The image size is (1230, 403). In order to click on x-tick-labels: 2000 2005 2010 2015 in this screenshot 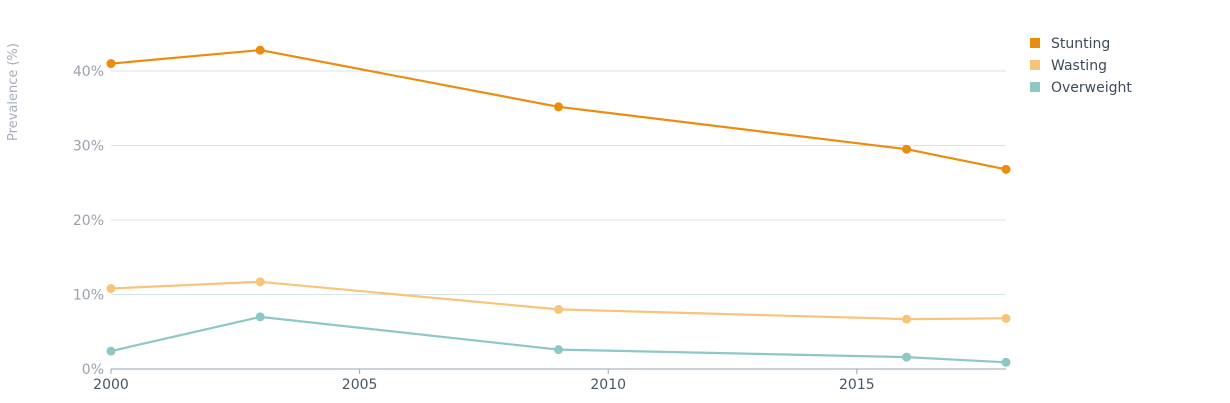, I will do `click(483, 385)`.